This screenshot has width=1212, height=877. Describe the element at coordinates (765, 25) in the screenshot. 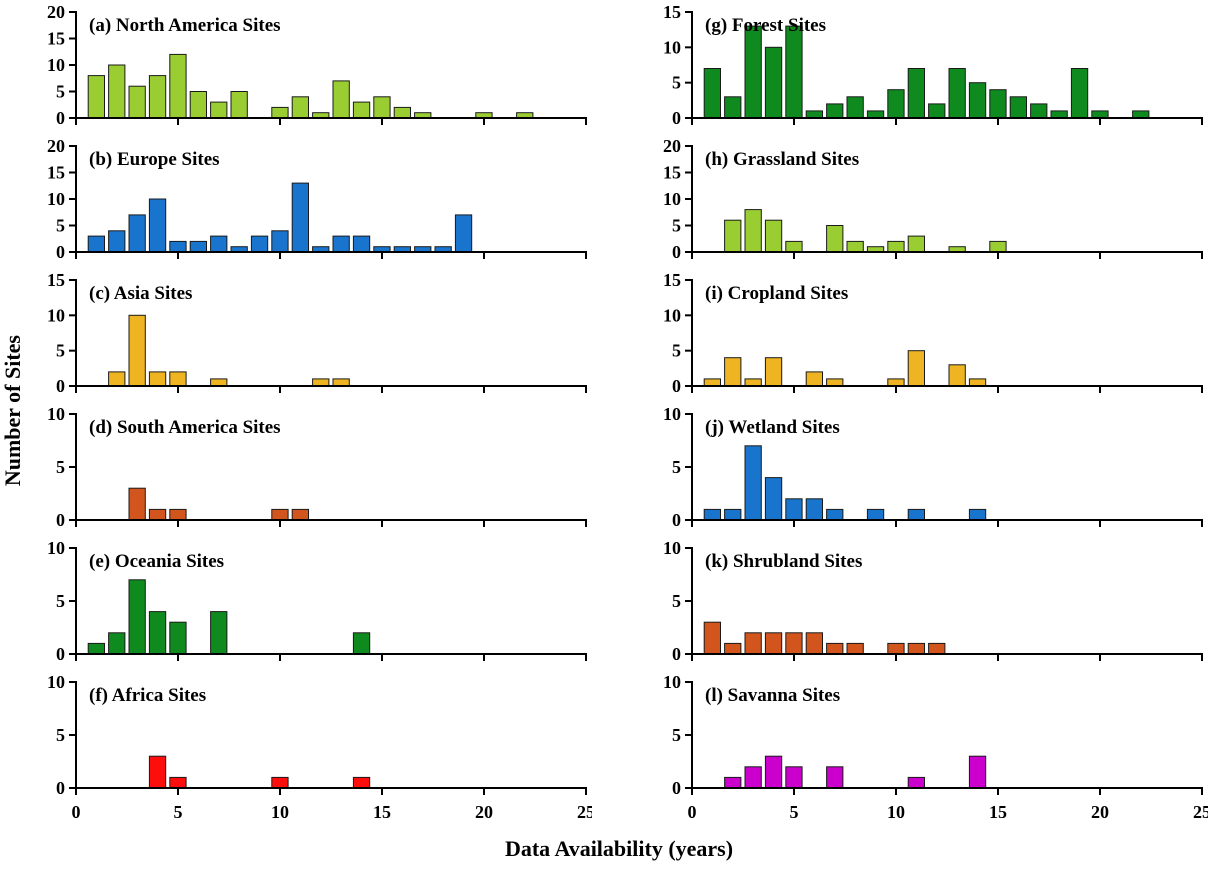

I see `panel-title: (g) Forest Sites` at that location.